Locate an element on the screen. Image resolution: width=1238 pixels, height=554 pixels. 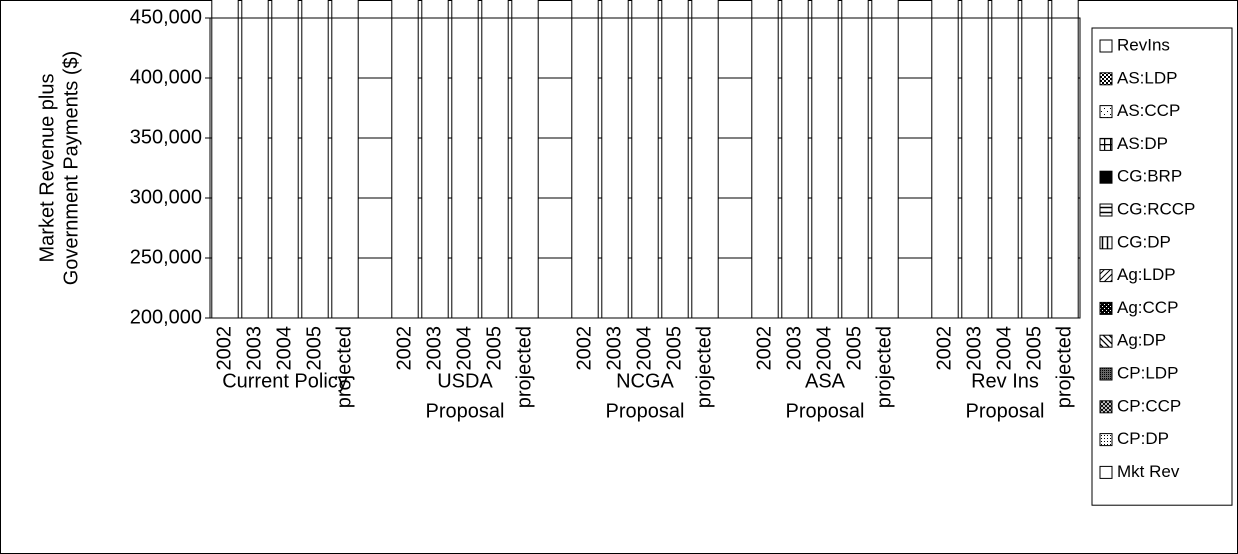
y-tick-label: 400,000 is located at coordinates (166, 77).